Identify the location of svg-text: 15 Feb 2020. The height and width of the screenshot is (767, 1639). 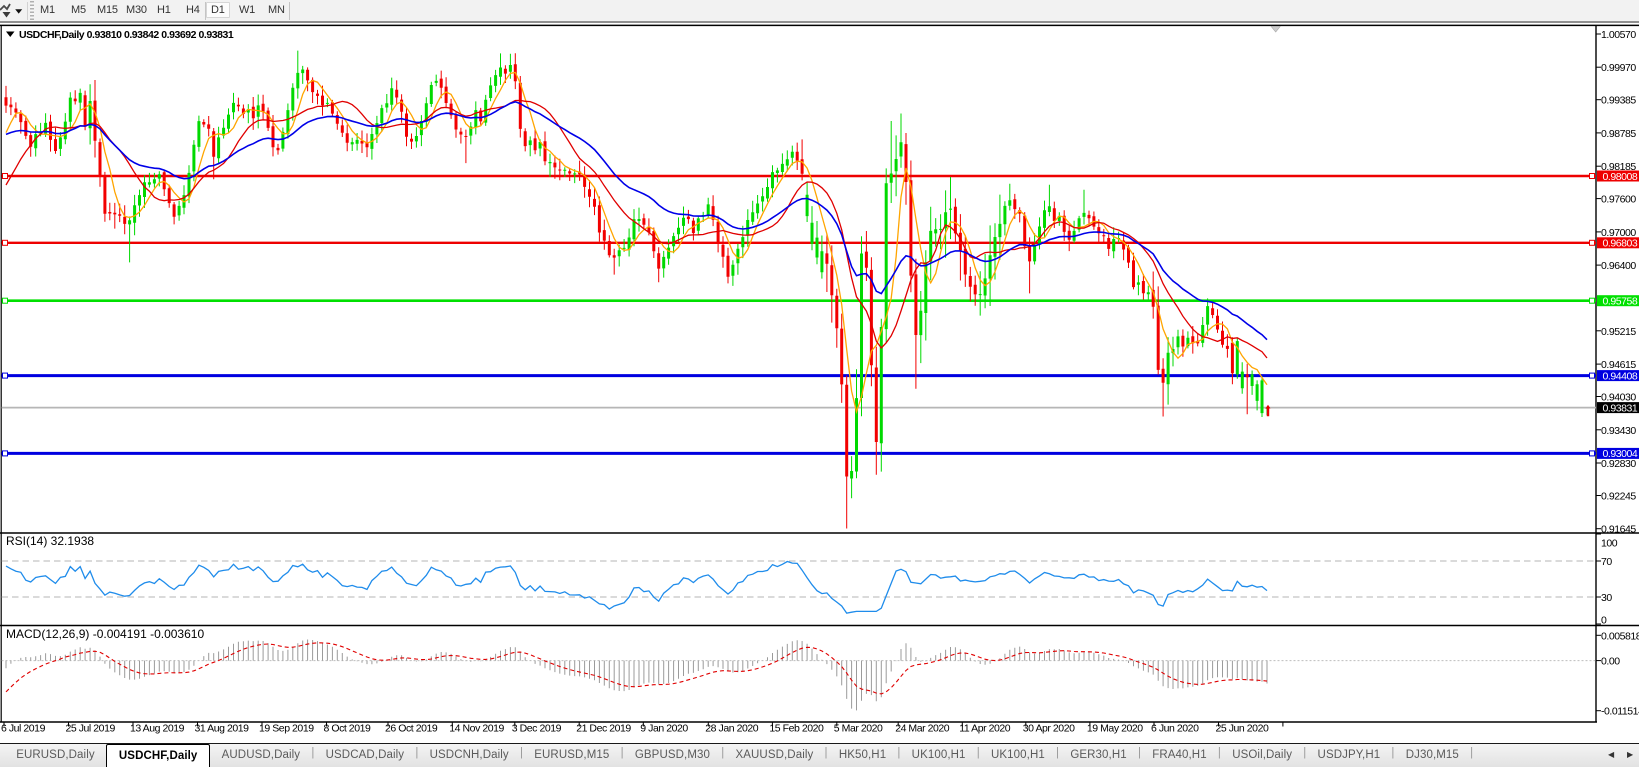
(796, 729).